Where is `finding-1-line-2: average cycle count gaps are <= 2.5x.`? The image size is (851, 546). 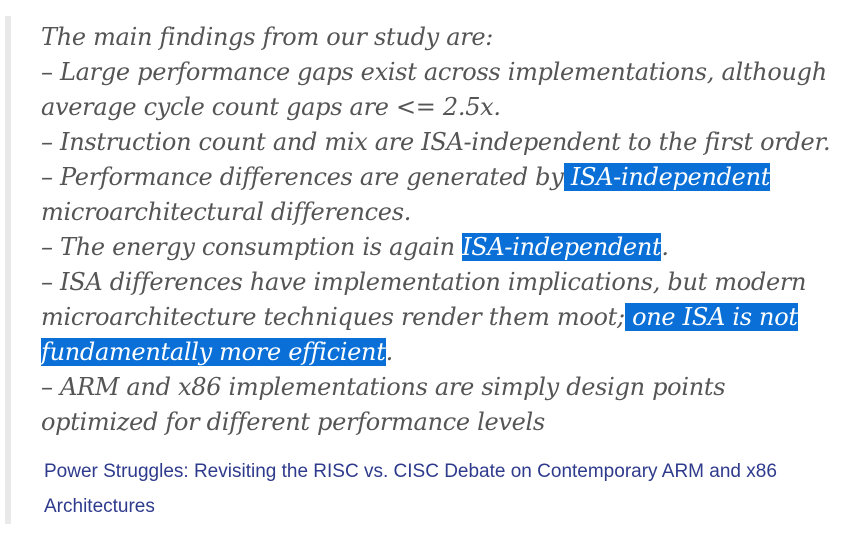 finding-1-line-2: average cycle count gaps are <= 2.5x. is located at coordinates (271, 107).